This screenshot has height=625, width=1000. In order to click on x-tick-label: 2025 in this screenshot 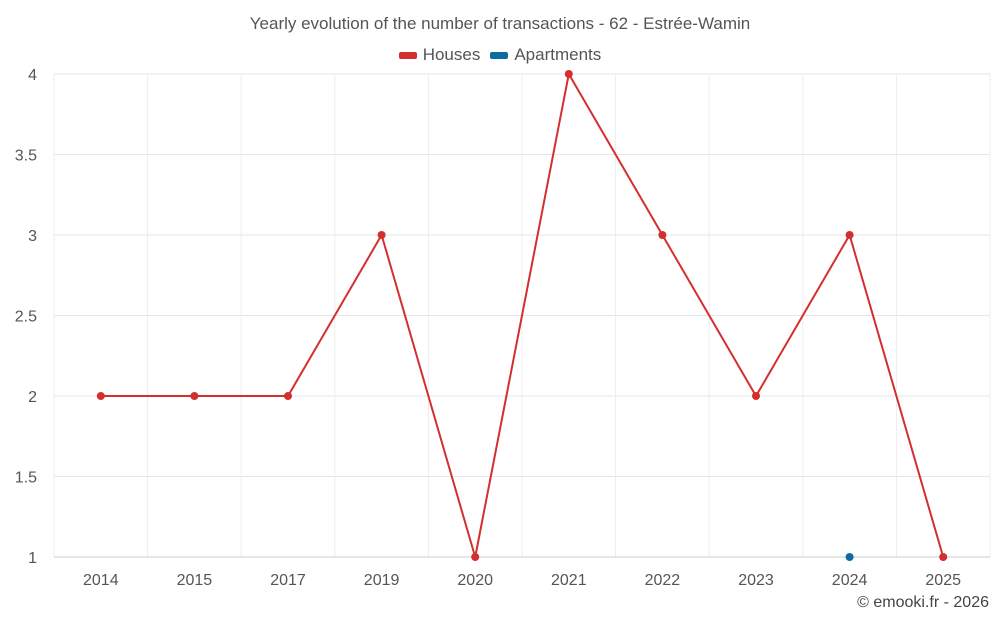, I will do `click(943, 580)`.